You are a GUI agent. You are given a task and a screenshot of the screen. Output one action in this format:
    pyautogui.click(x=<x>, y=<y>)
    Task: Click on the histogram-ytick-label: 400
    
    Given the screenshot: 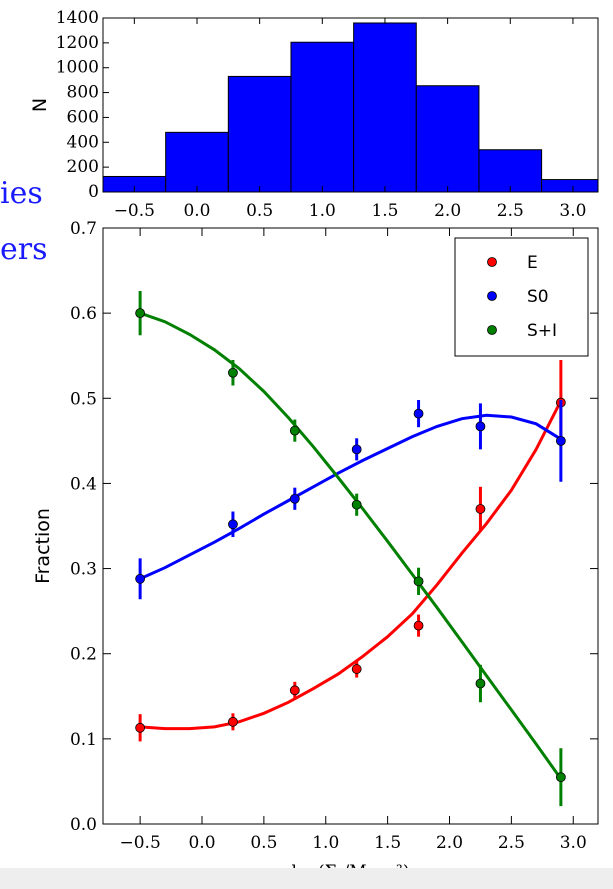 What is the action you would take?
    pyautogui.click(x=83, y=142)
    